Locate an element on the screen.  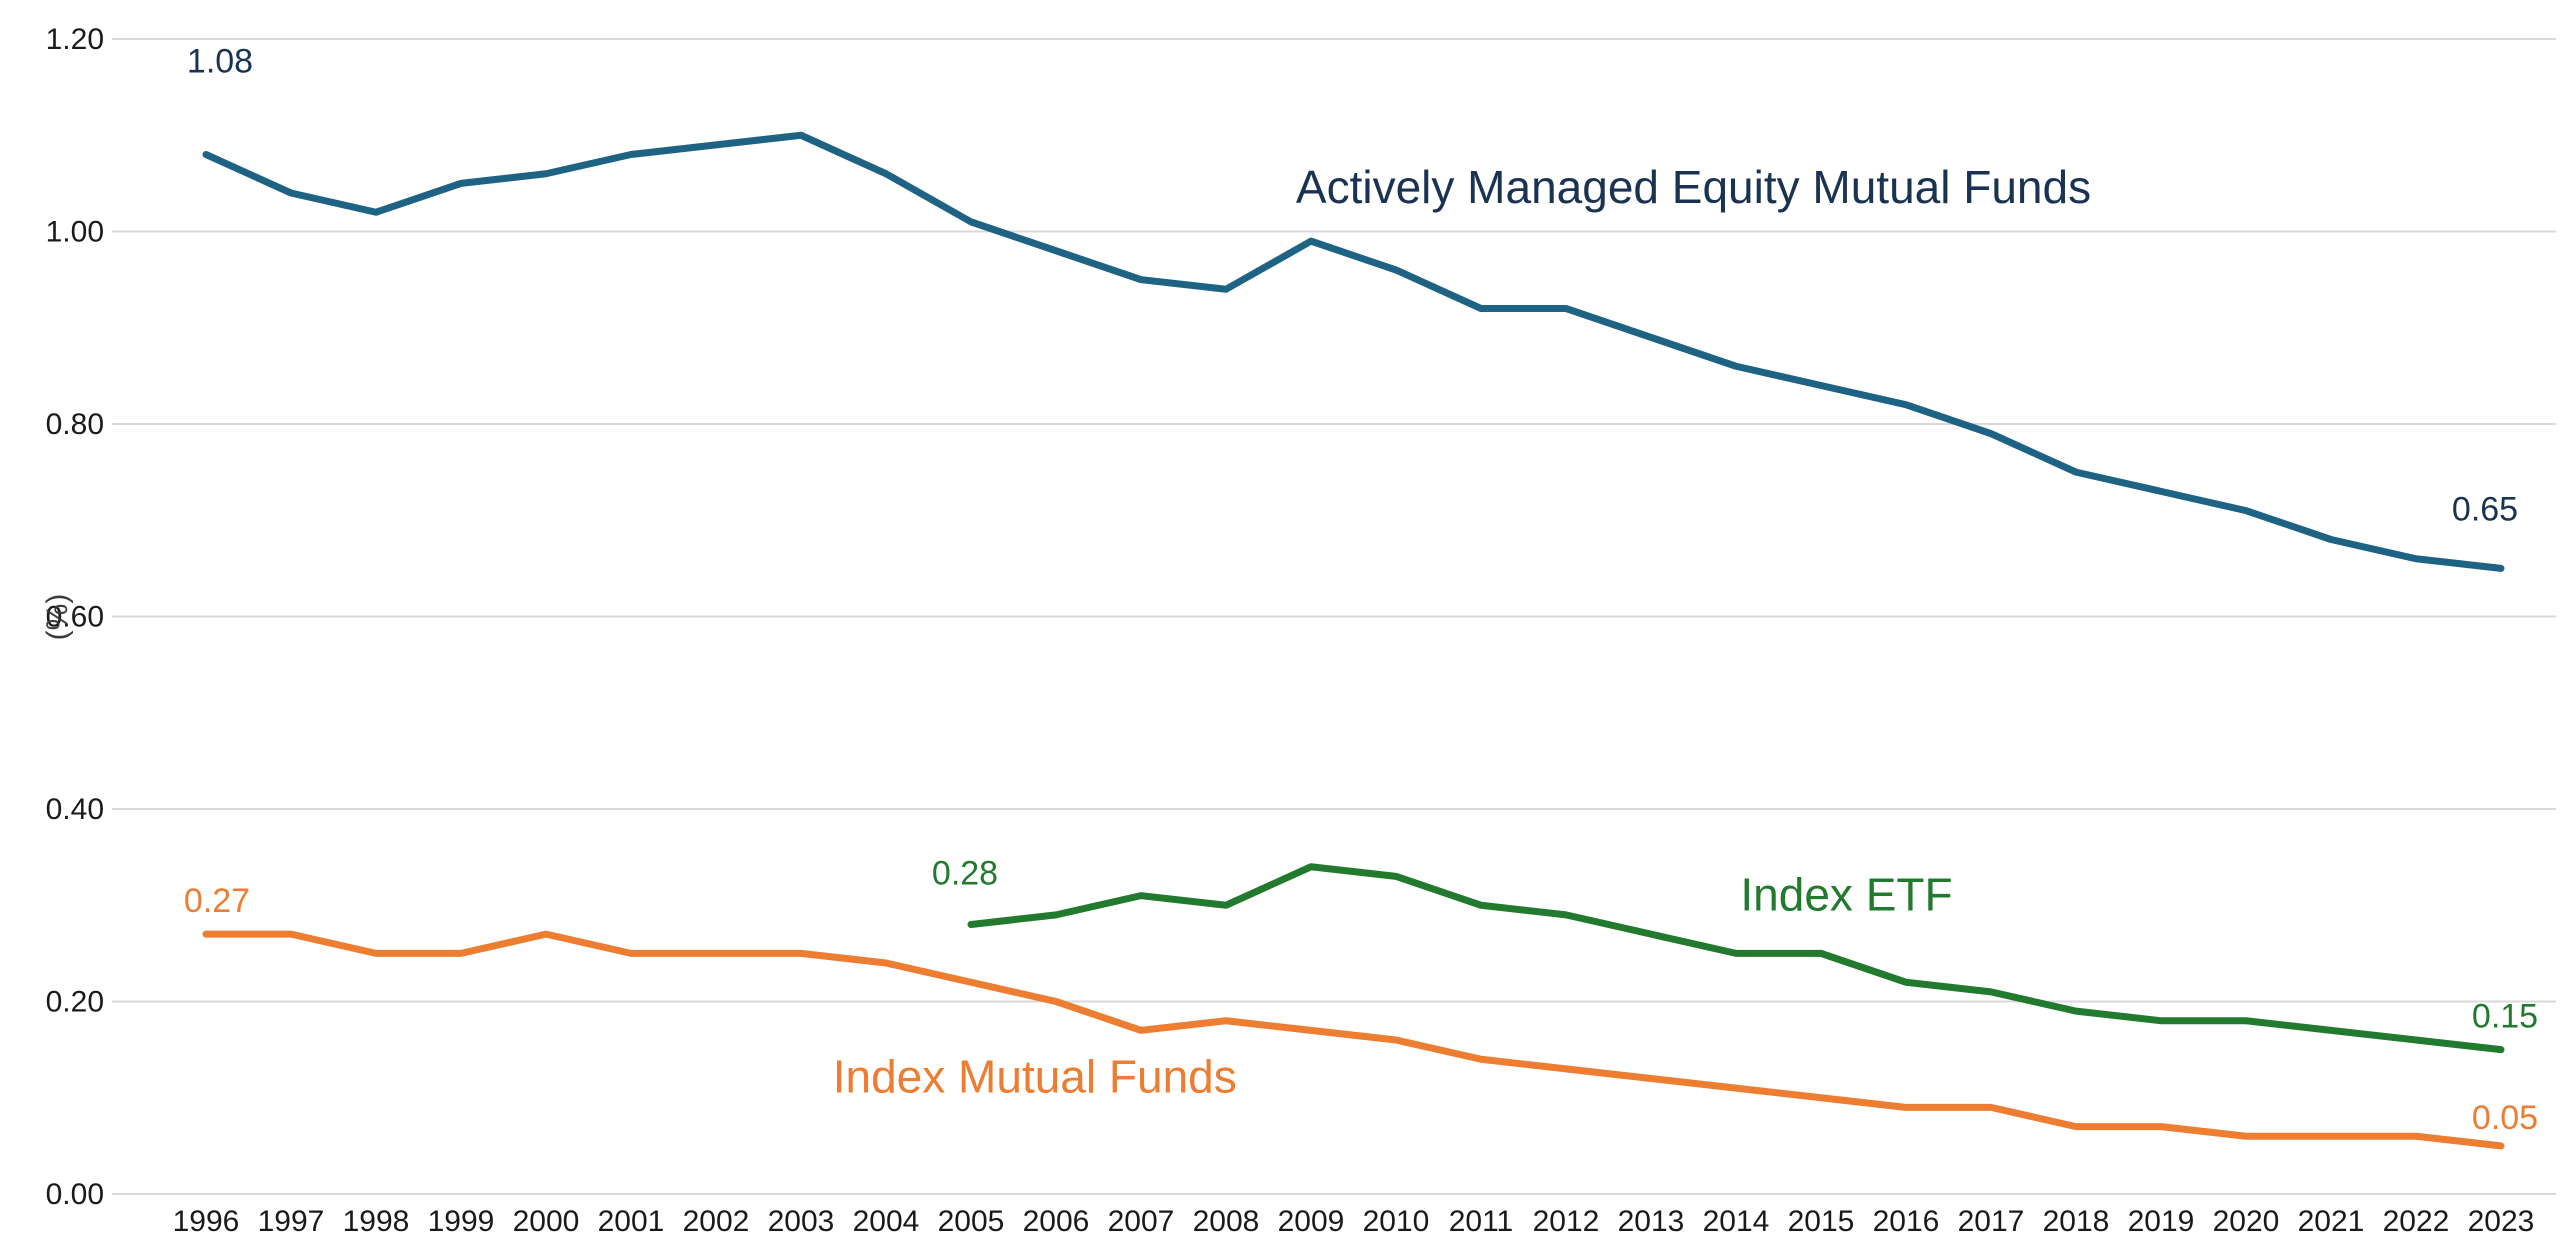
y-tick-label: 0.40 is located at coordinates (75, 809).